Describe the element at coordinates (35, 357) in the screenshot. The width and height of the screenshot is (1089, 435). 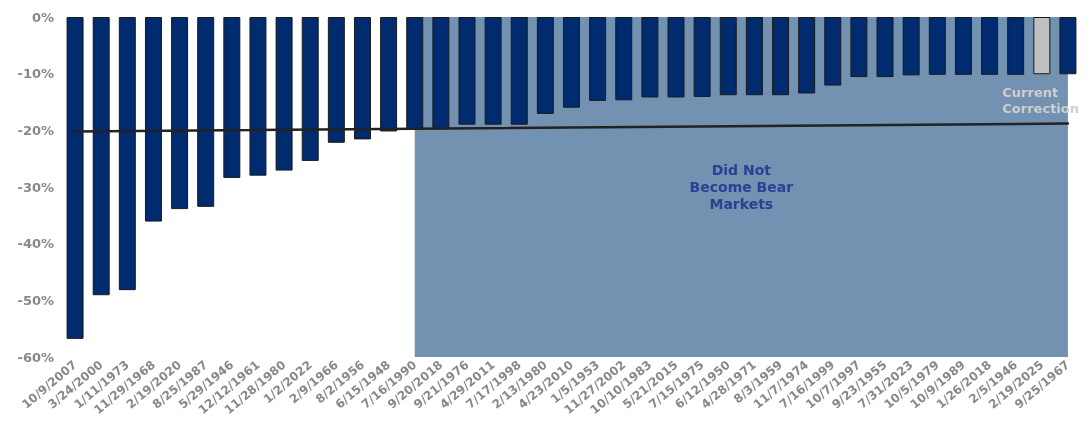
I see `y-tick-label: -60%` at that location.